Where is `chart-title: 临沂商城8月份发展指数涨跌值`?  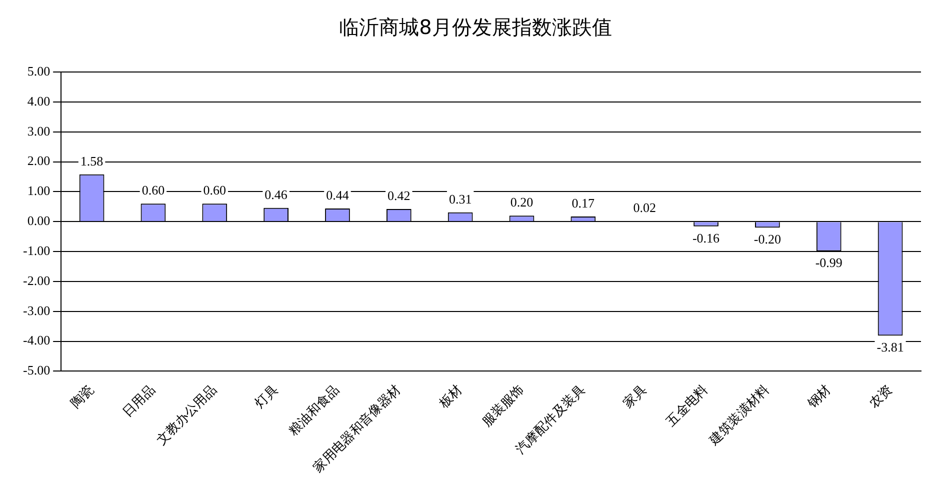 chart-title: 临沂商城8月份发展指数涨跌值 is located at coordinates (475, 27).